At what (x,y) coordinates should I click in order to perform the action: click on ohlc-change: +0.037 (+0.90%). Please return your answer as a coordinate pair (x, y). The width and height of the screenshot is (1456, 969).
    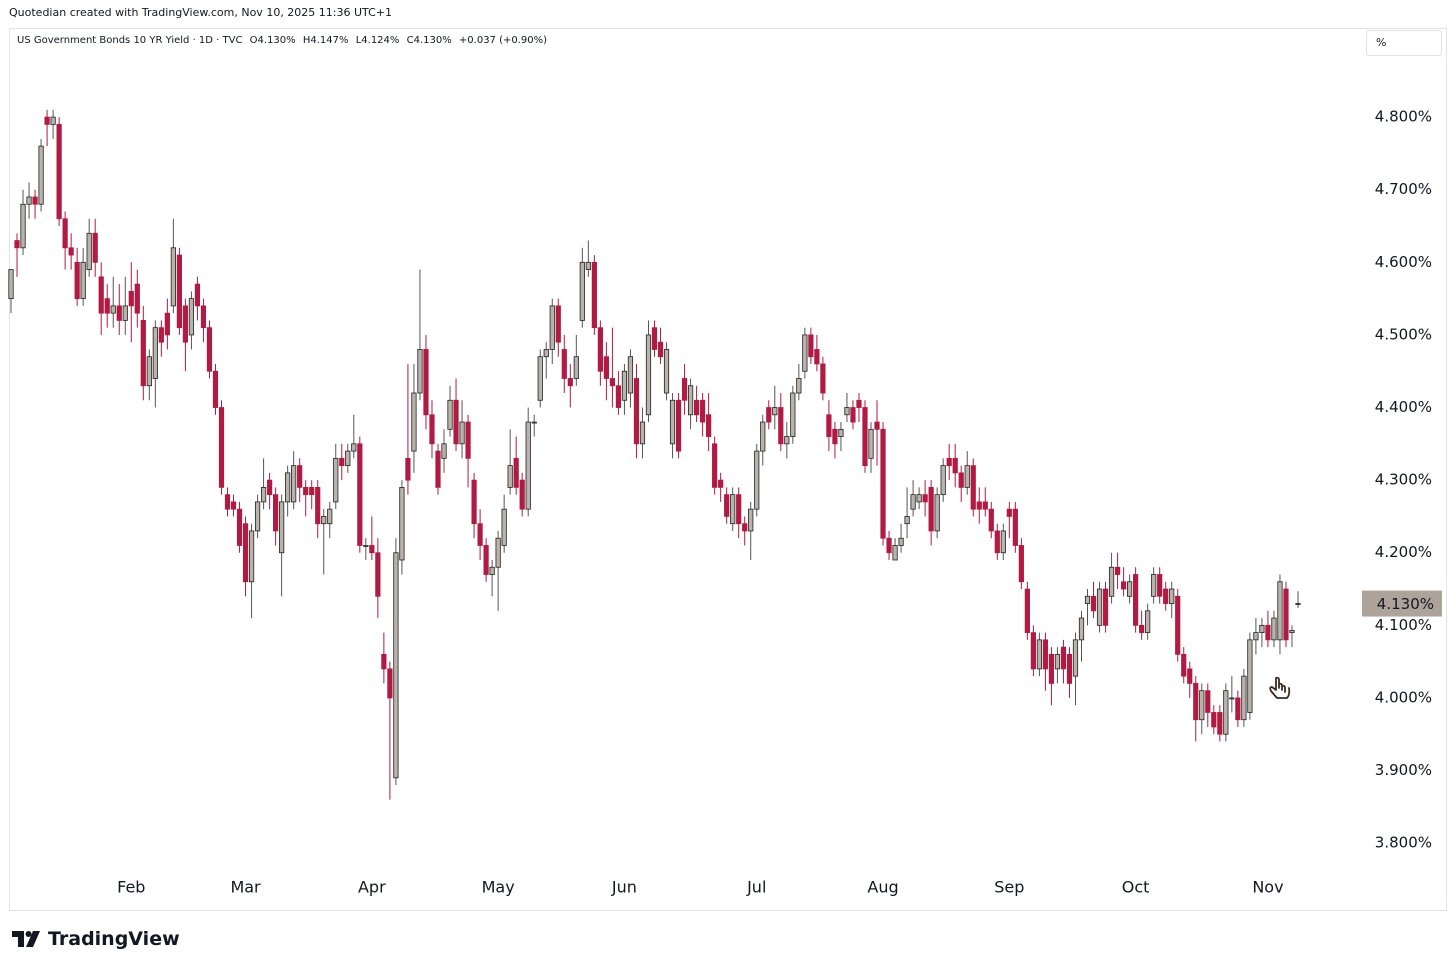
    Looking at the image, I should click on (503, 40).